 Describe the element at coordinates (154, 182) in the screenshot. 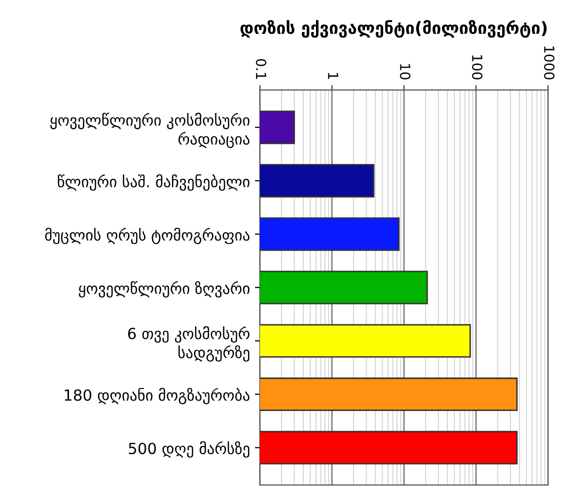

I see `y-tick-label: წლიური საშ. მაჩვენებელი` at that location.